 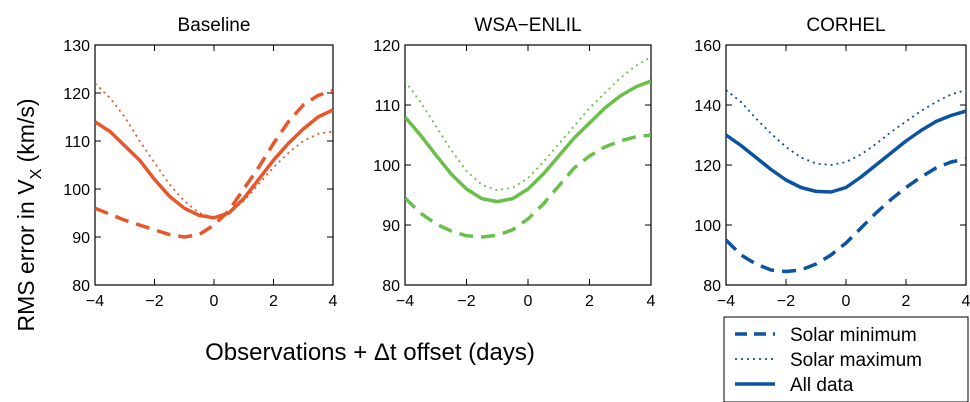 I want to click on x-axis-label: Observations + Δt offset (days), so click(x=370, y=352).